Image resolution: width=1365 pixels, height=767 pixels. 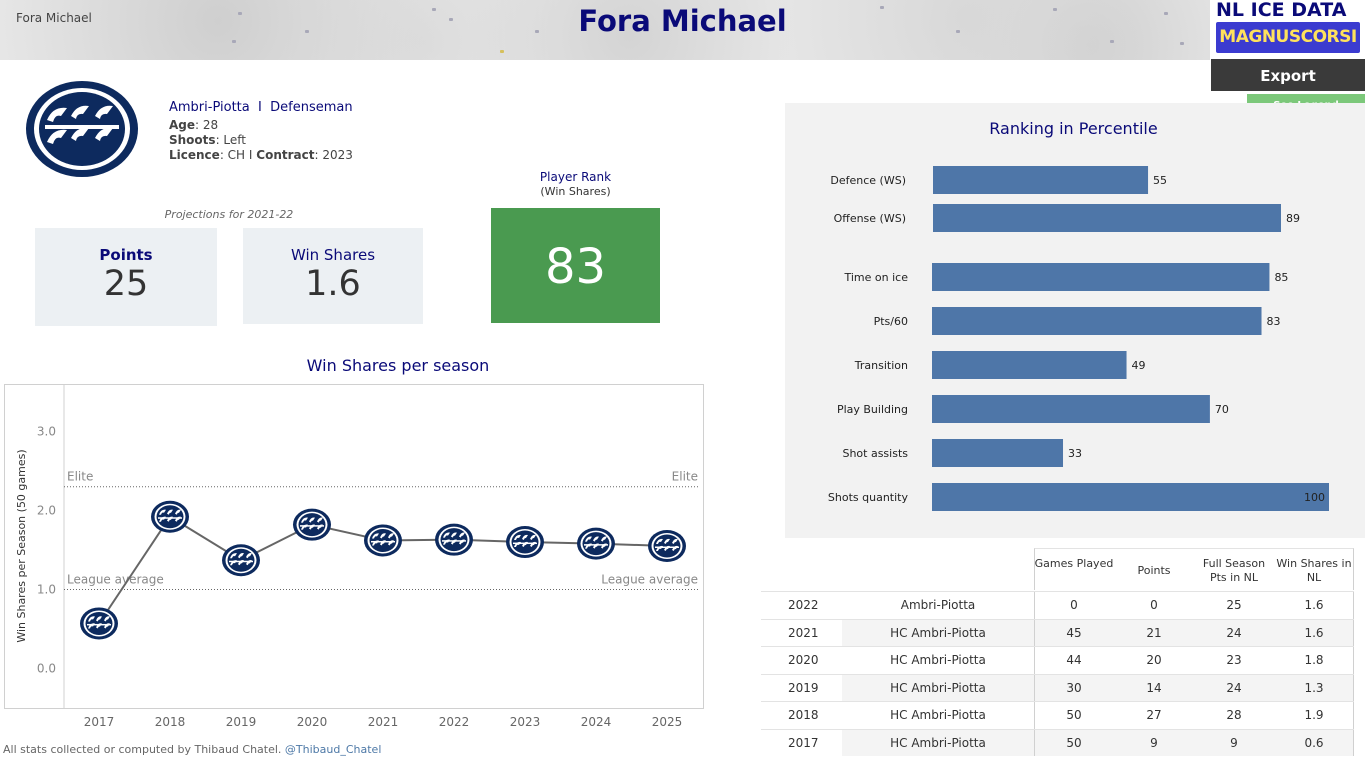 I want to click on licence-label: Licence, so click(x=194, y=155).